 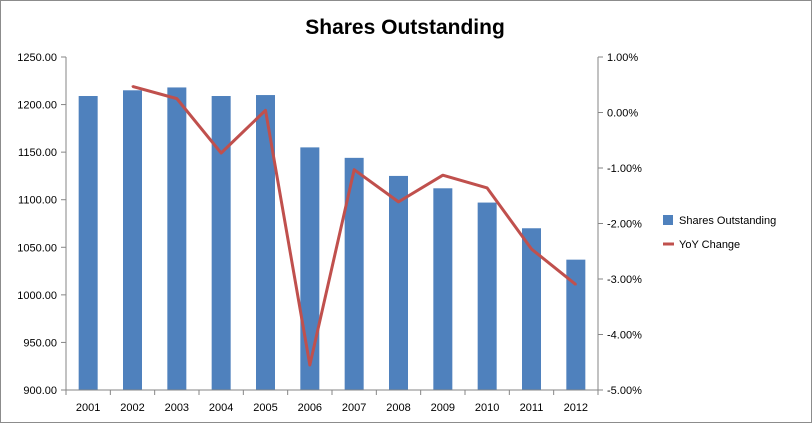 What do you see at coordinates (265, 408) in the screenshot?
I see `x-tick-label: 2005` at bounding box center [265, 408].